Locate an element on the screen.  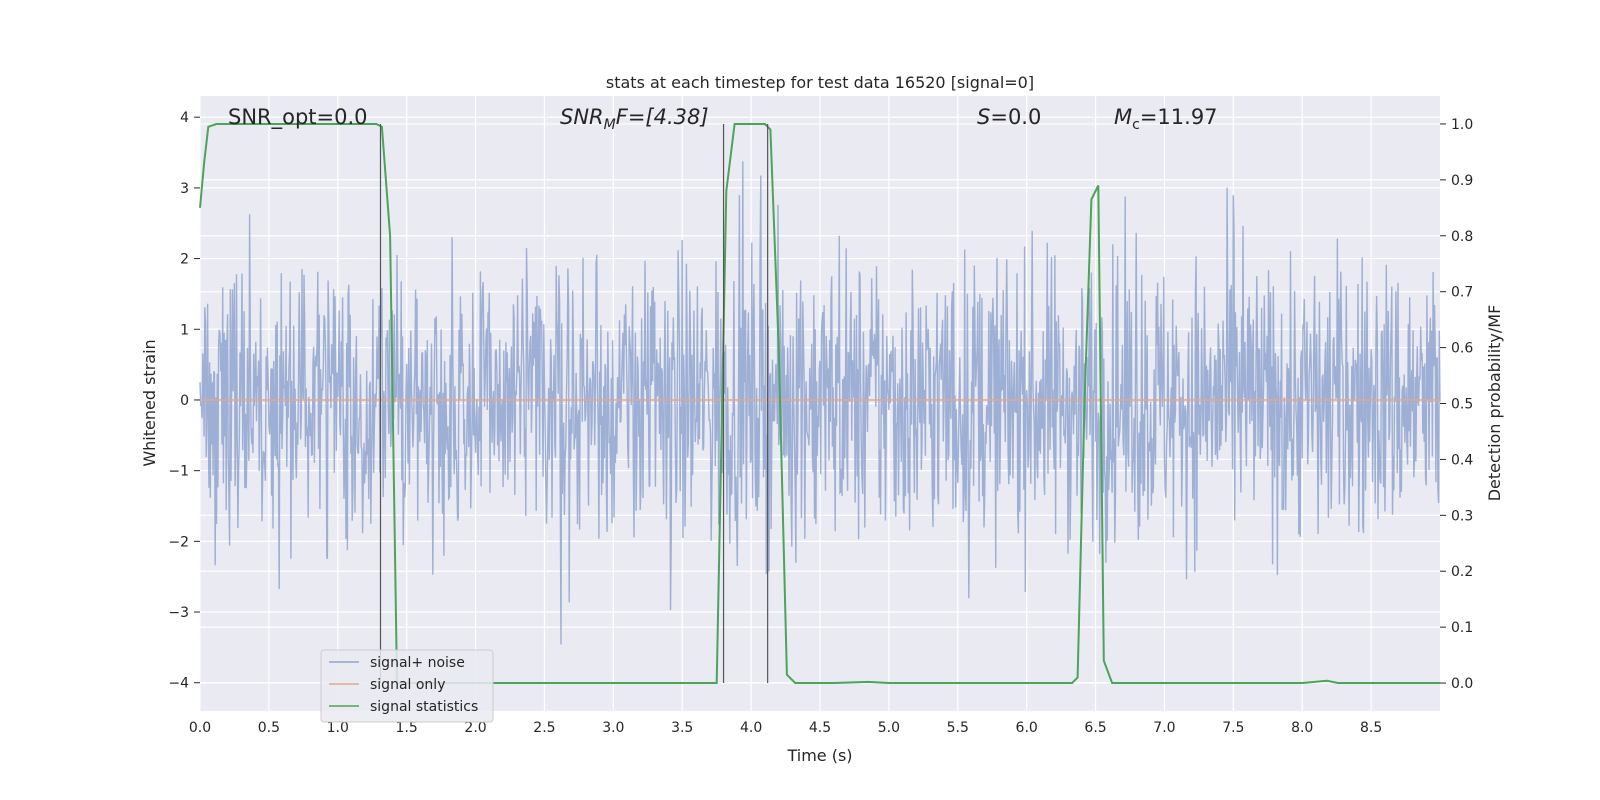
annotation-snr-mf: SNRMF=[4.38] is located at coordinates (634, 119).